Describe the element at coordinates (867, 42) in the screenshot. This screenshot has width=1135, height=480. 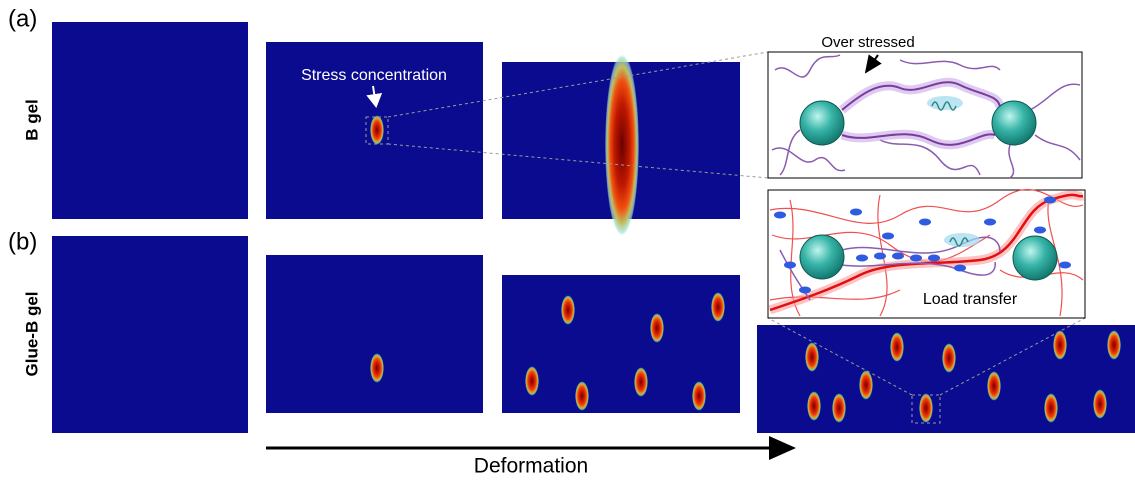
I see `annotation: Over stressed` at that location.